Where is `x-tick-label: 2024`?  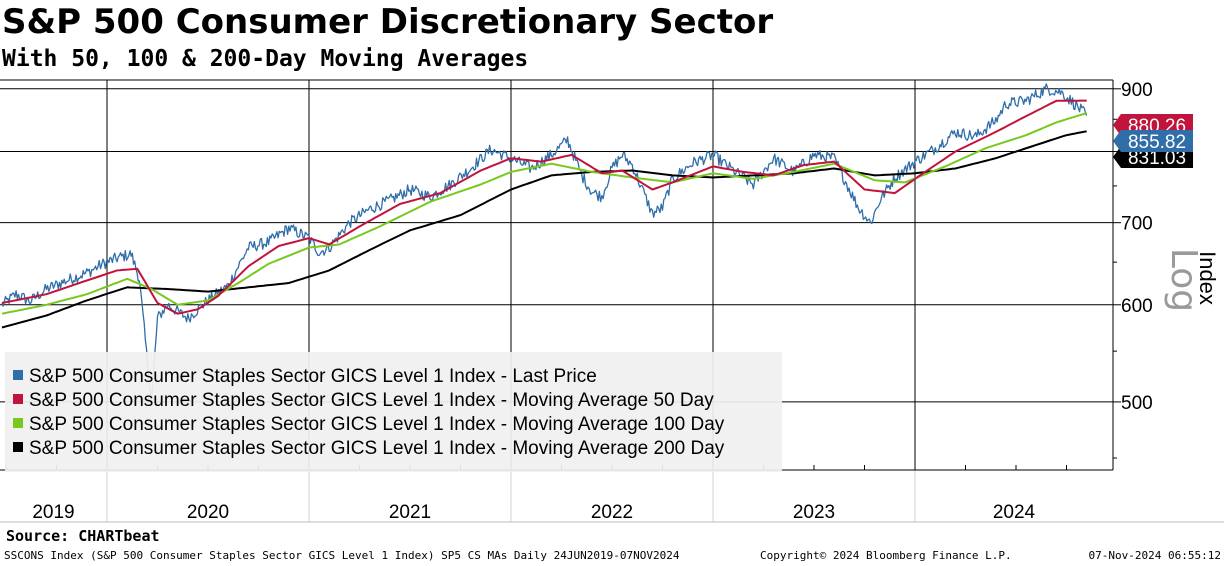
x-tick-label: 2024 is located at coordinates (1014, 512).